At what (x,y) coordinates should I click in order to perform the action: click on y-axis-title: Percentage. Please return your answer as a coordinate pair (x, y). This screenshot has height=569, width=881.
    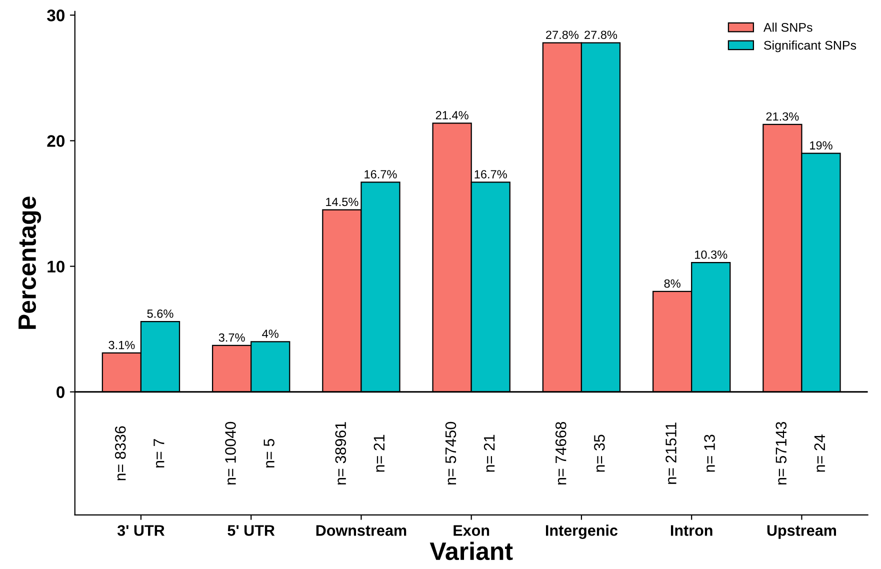
    Looking at the image, I should click on (30, 262).